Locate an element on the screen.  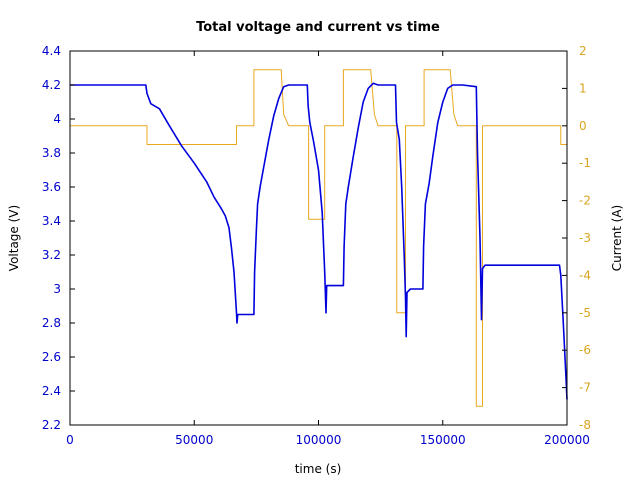
y-left-tick-label: 2.2 is located at coordinates (51, 425).